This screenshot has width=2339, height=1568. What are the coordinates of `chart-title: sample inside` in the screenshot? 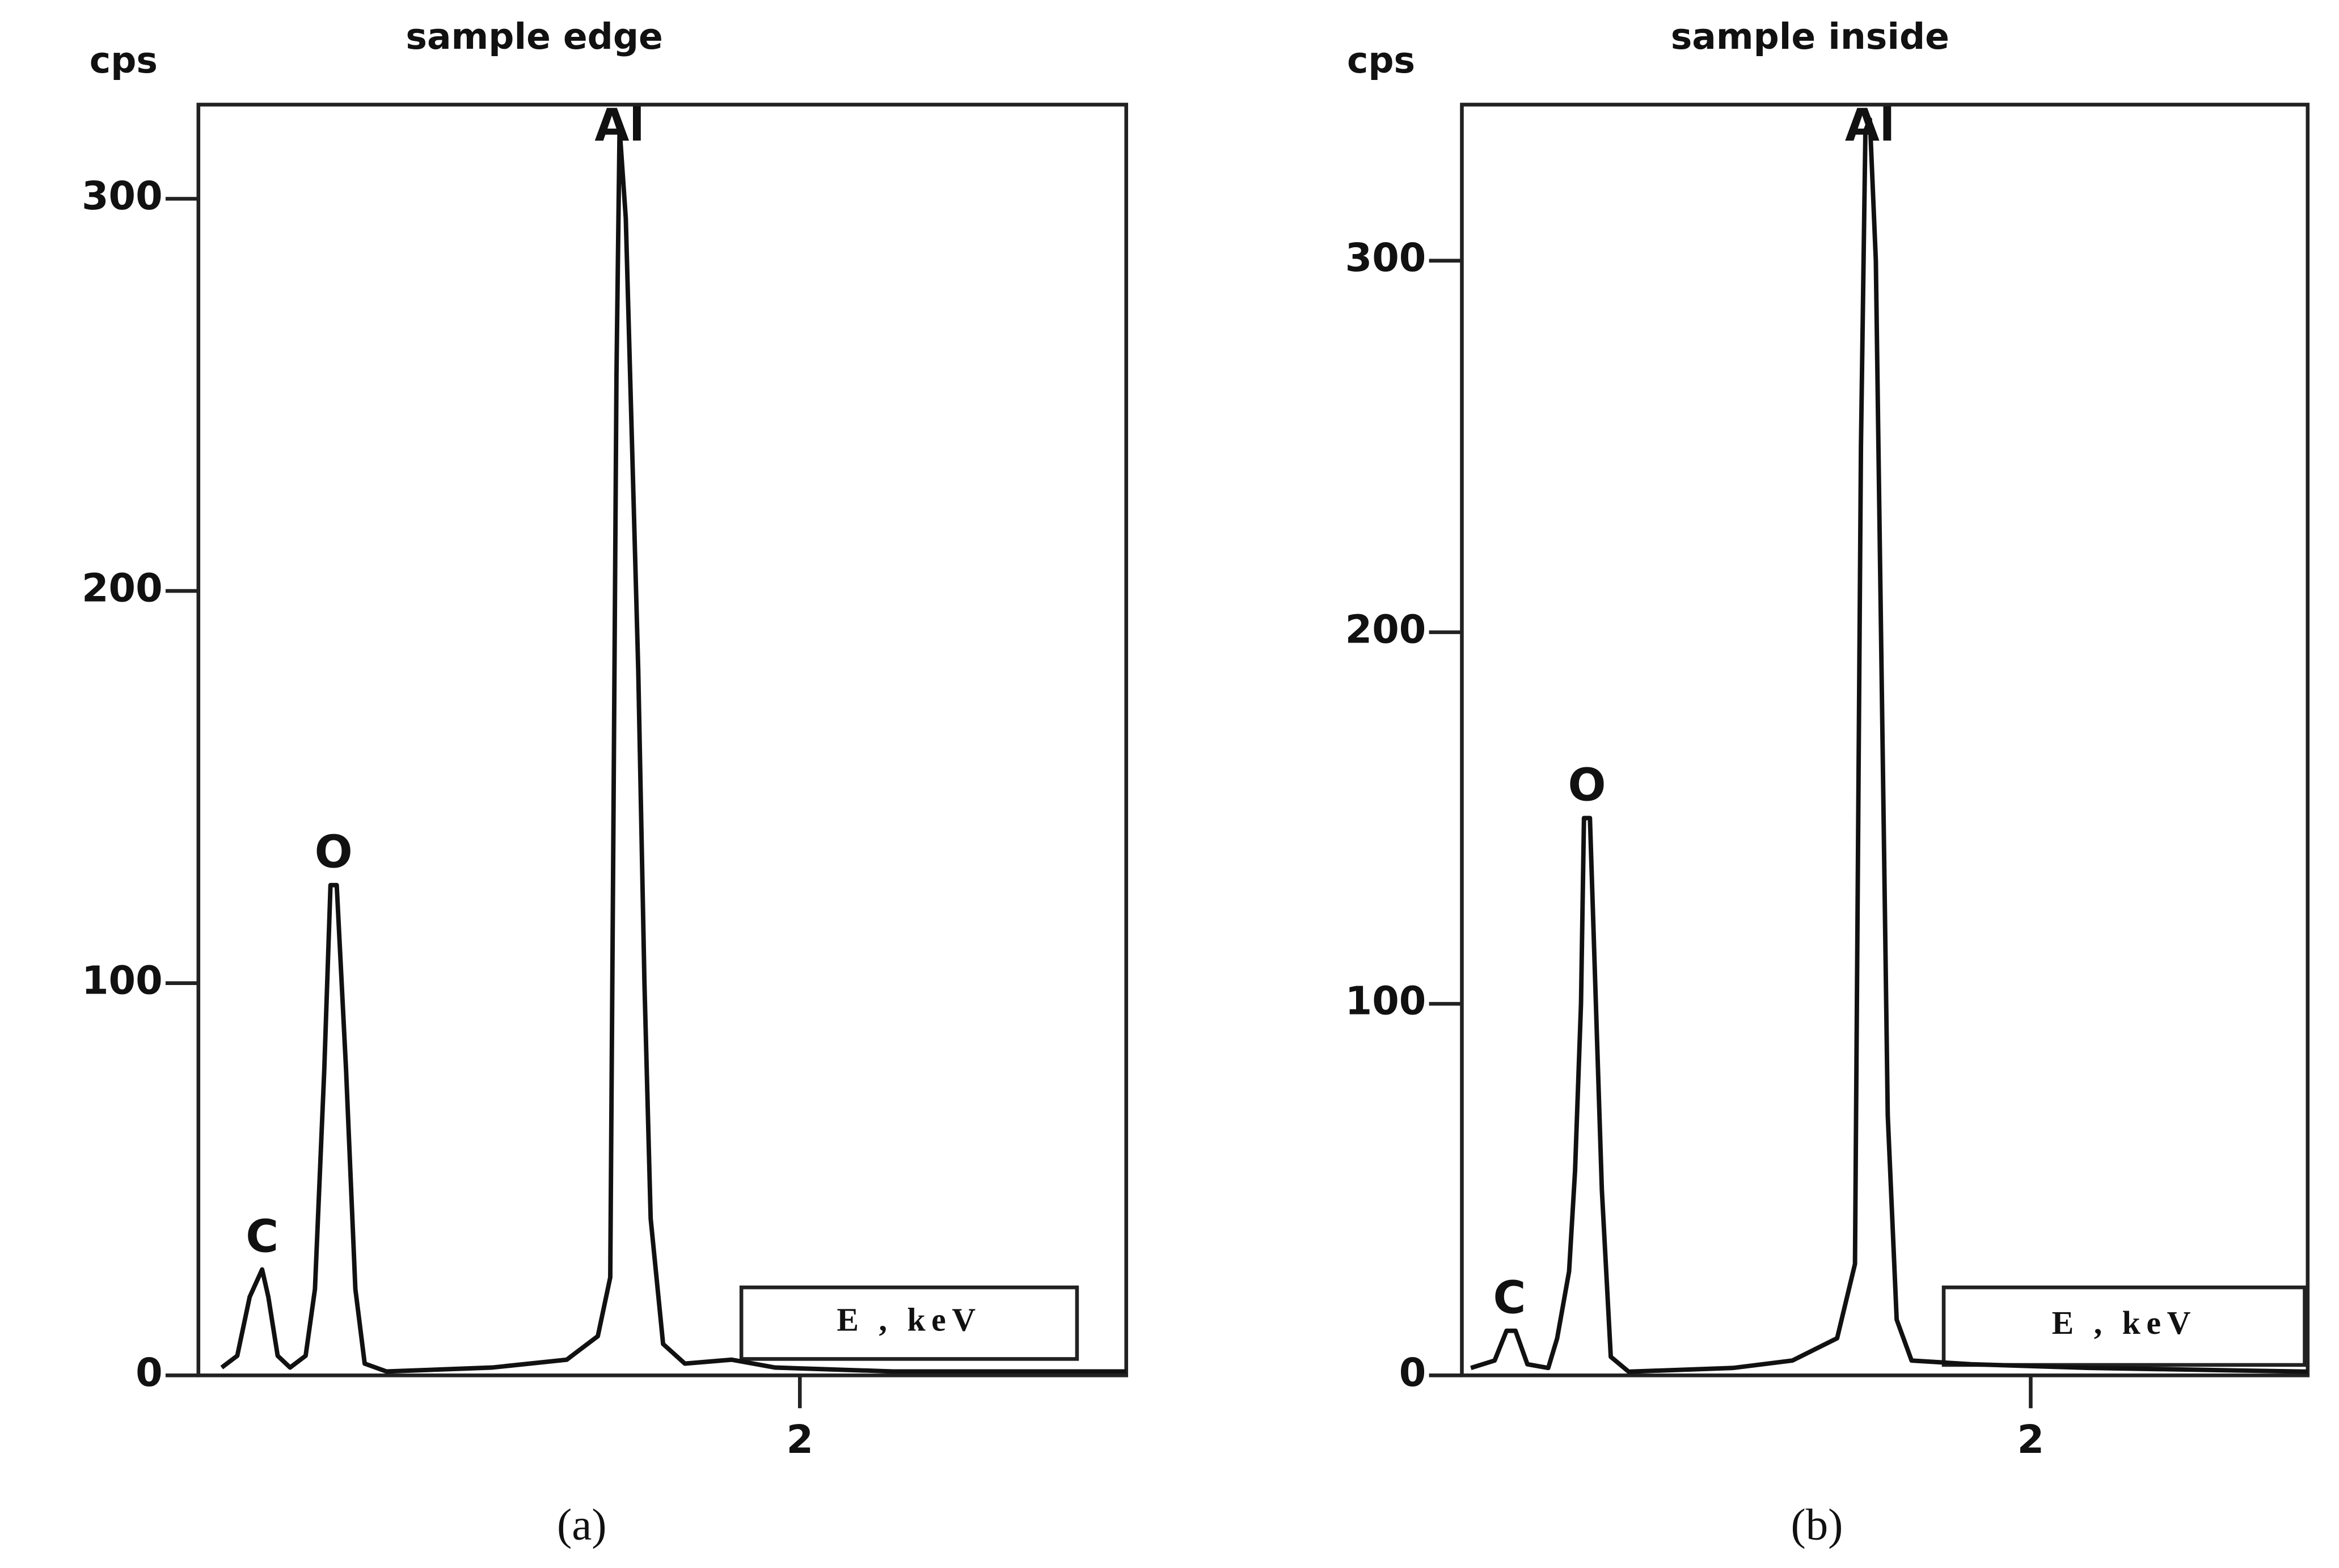 It's located at (1810, 36).